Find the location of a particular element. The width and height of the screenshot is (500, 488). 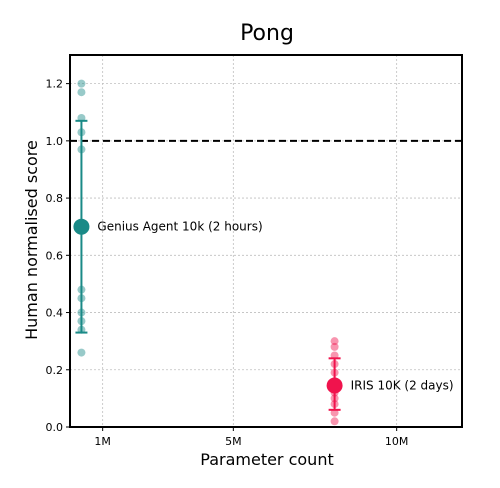

y-tick-label: 0.0 is located at coordinates (55, 427).